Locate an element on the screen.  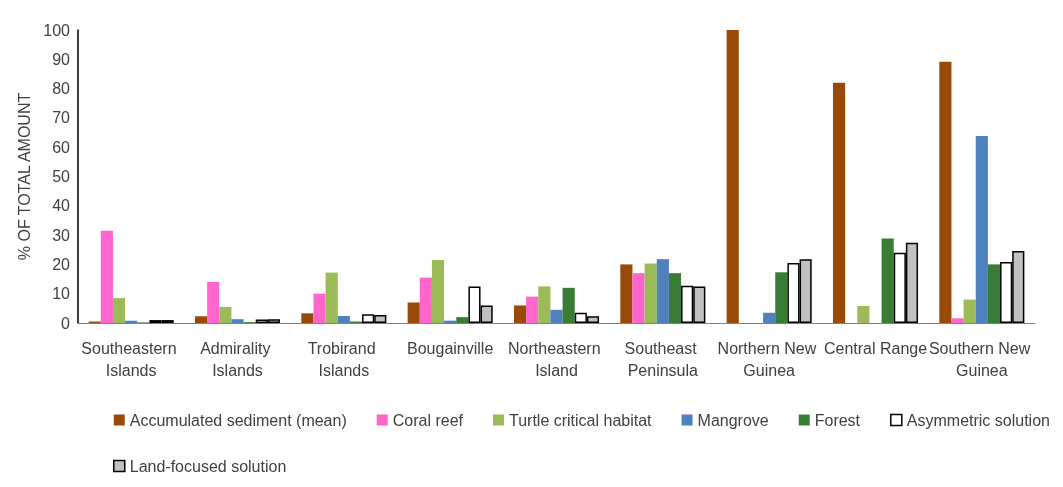
legend-label: Asymmetric solution is located at coordinates (978, 420).